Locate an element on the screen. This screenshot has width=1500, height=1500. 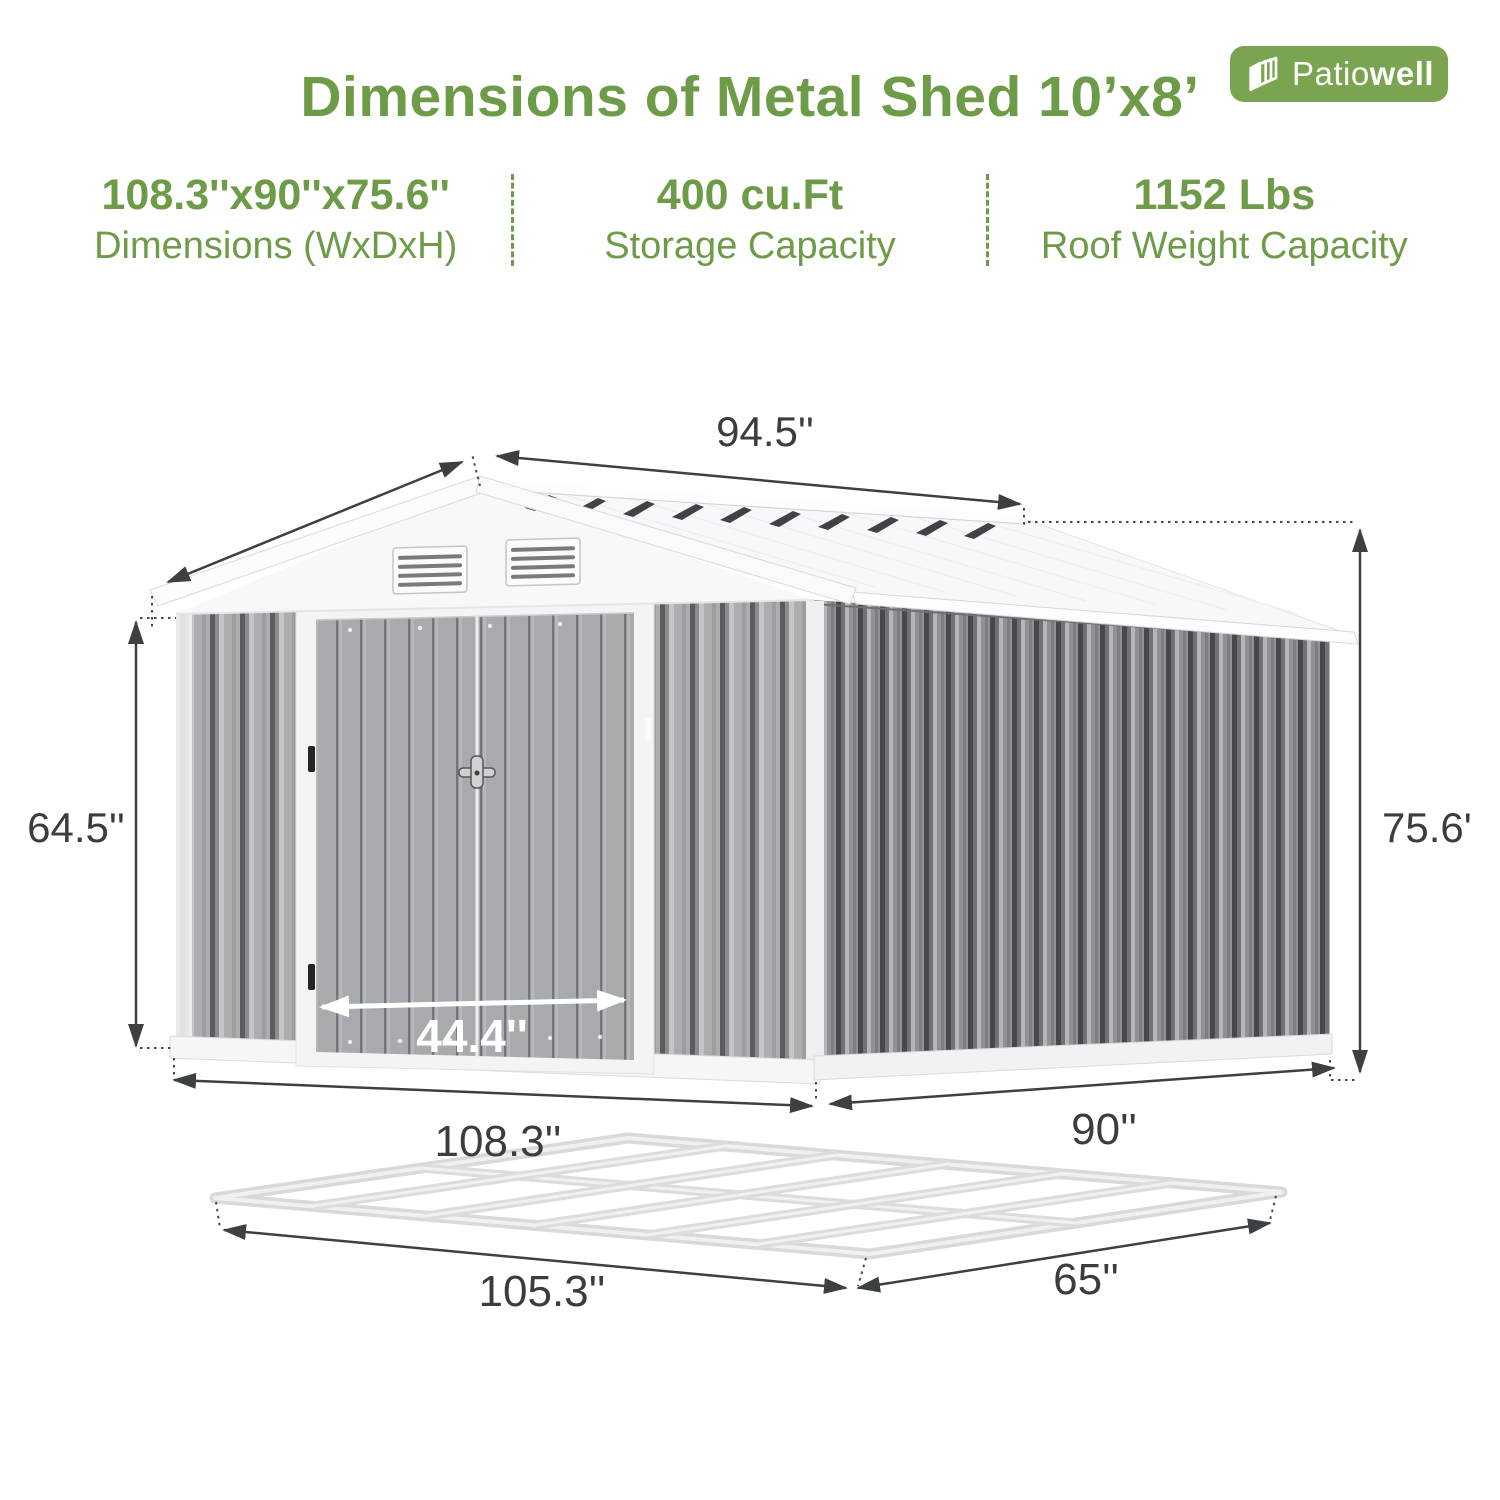
patiowell-logo: Patiowell is located at coordinates (1339, 74).